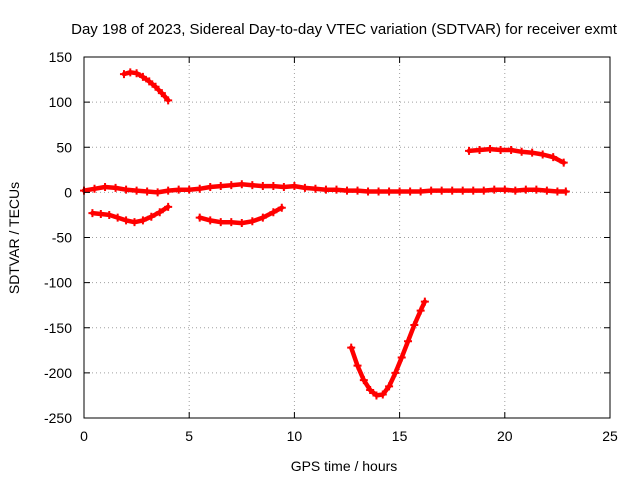 Image resolution: width=640 pixels, height=480 pixels. Describe the element at coordinates (58, 418) in the screenshot. I see `y-tick-label: -250` at that location.